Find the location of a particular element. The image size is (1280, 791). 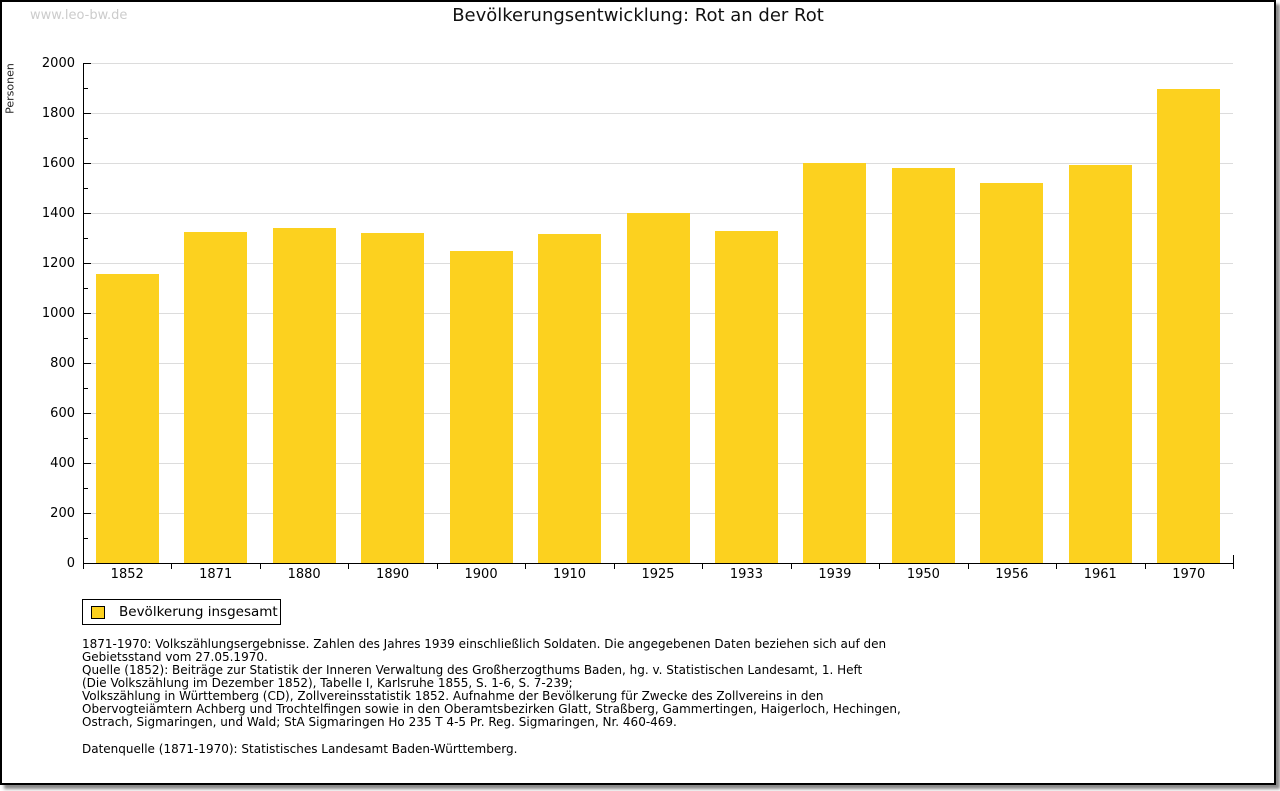

bar-1925 is located at coordinates (658, 387).